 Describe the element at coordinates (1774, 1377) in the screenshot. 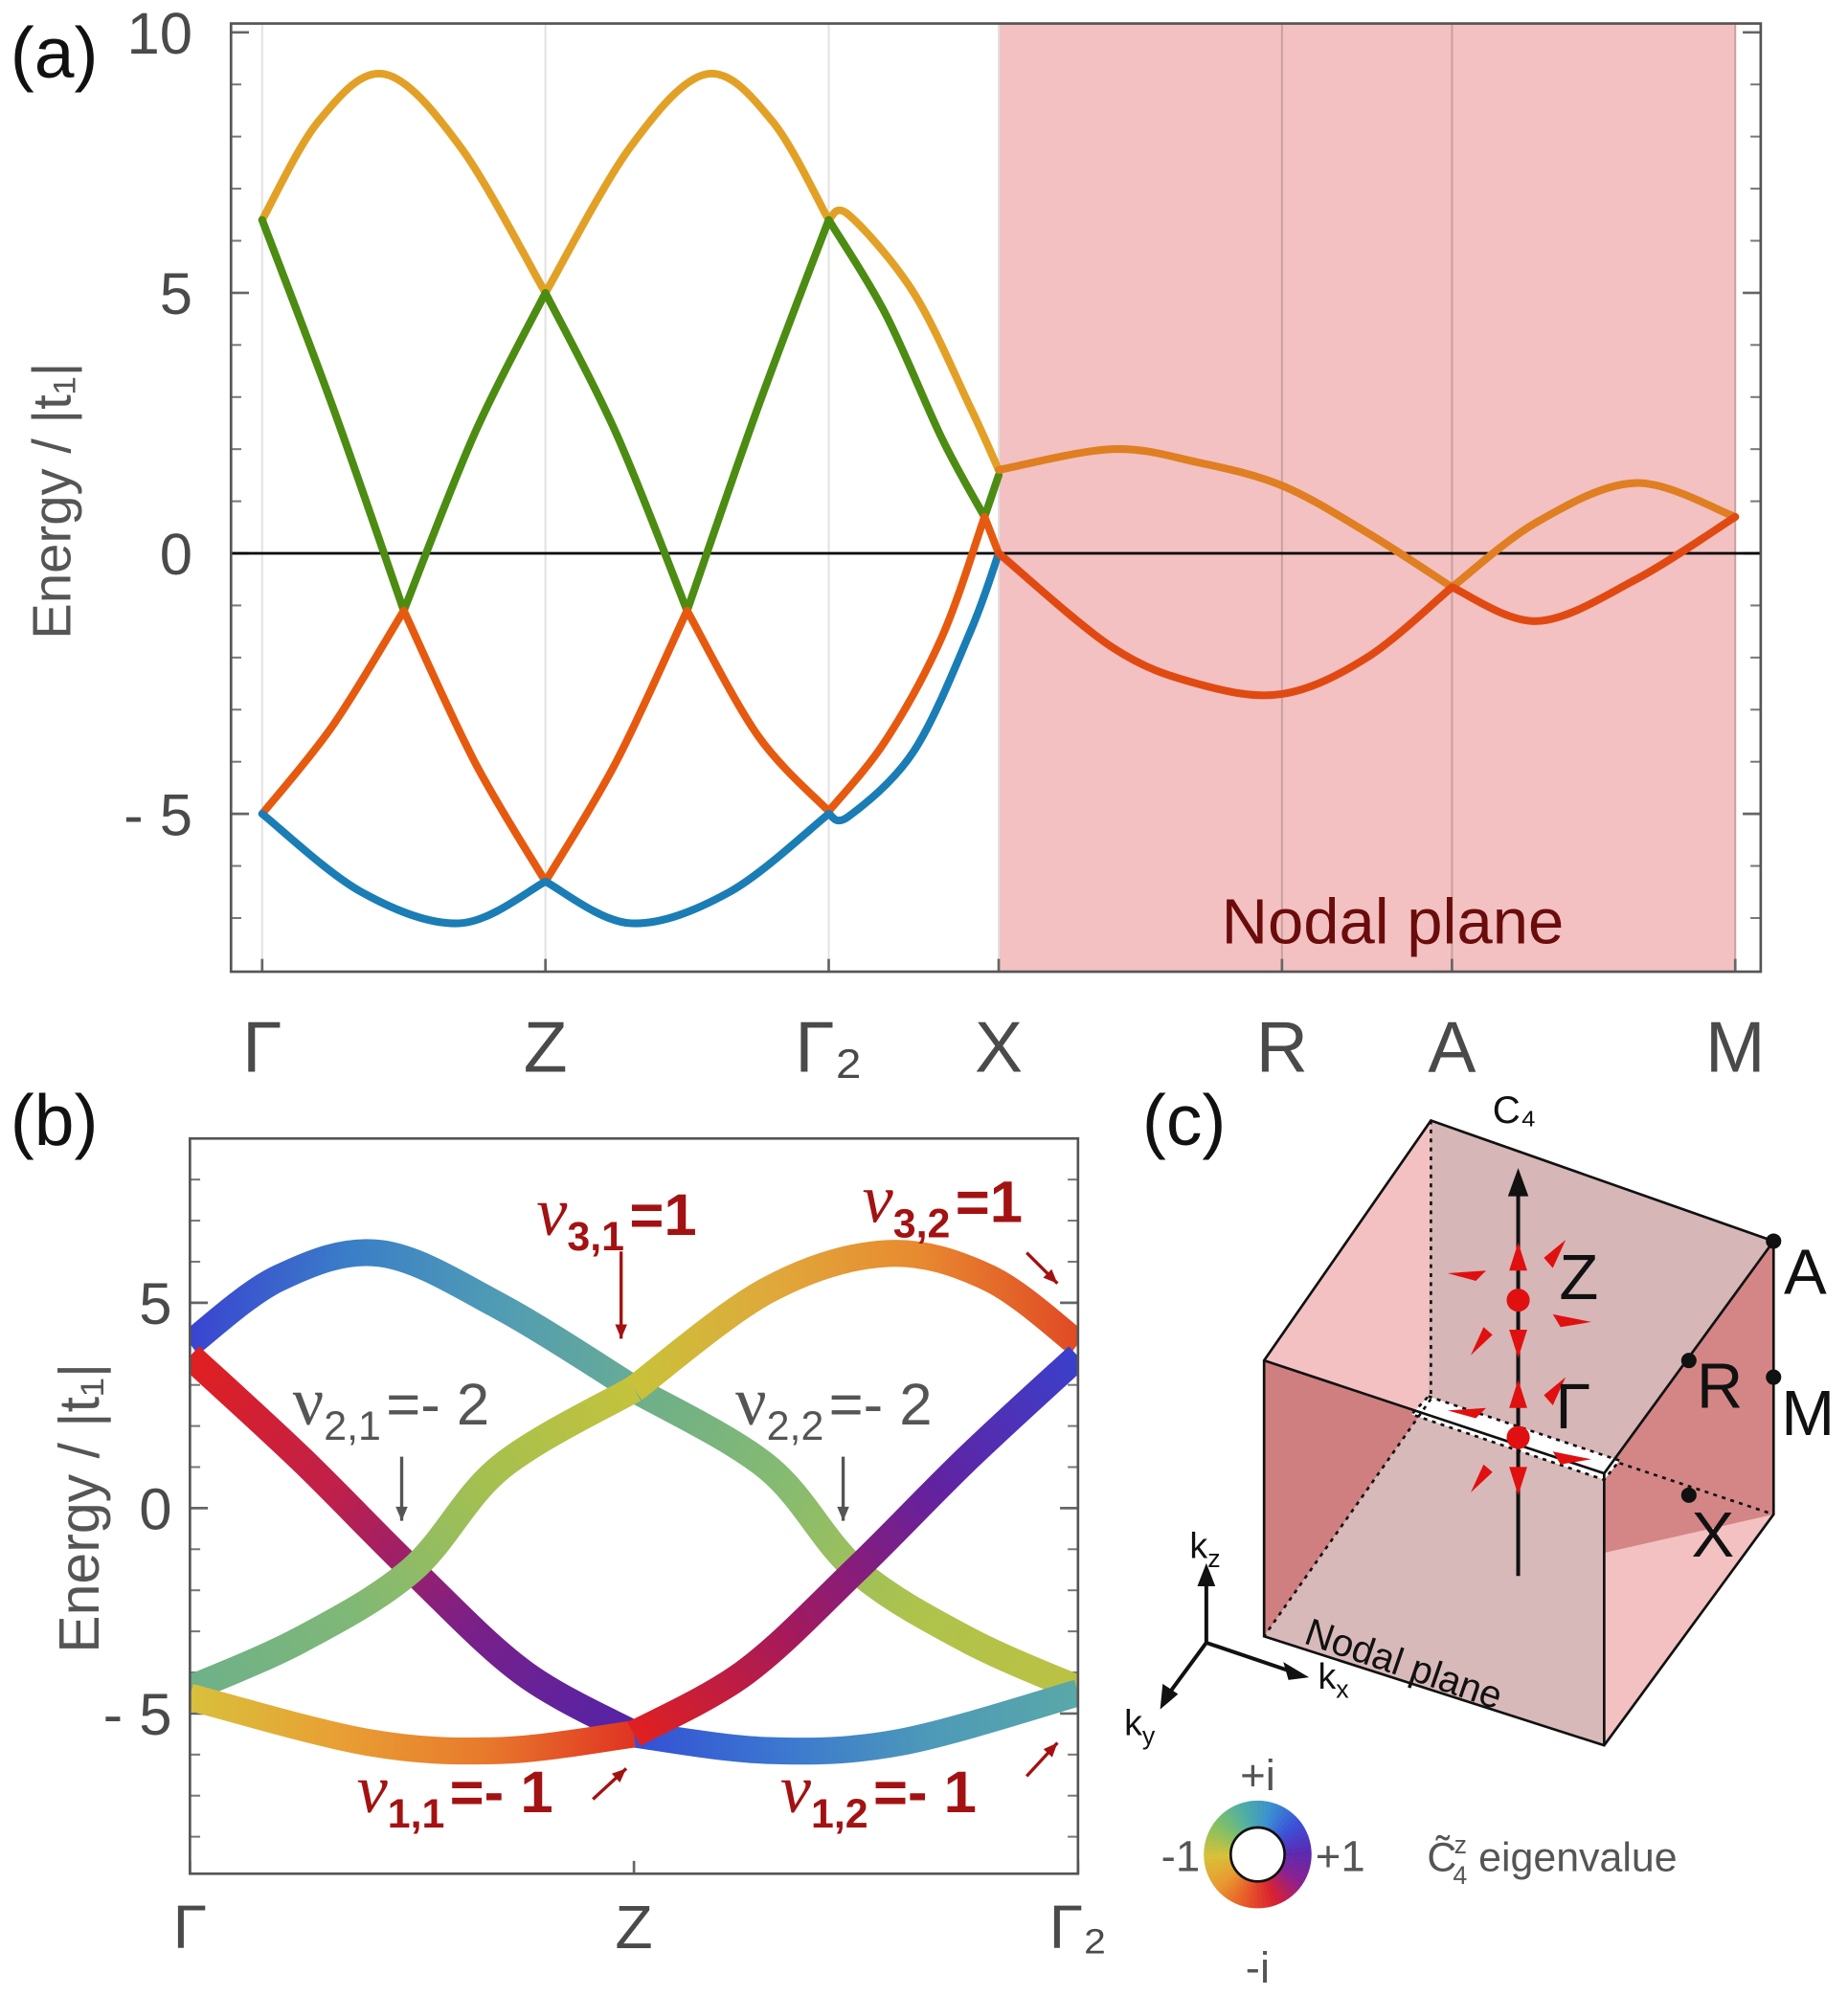

I see `point` at that location.